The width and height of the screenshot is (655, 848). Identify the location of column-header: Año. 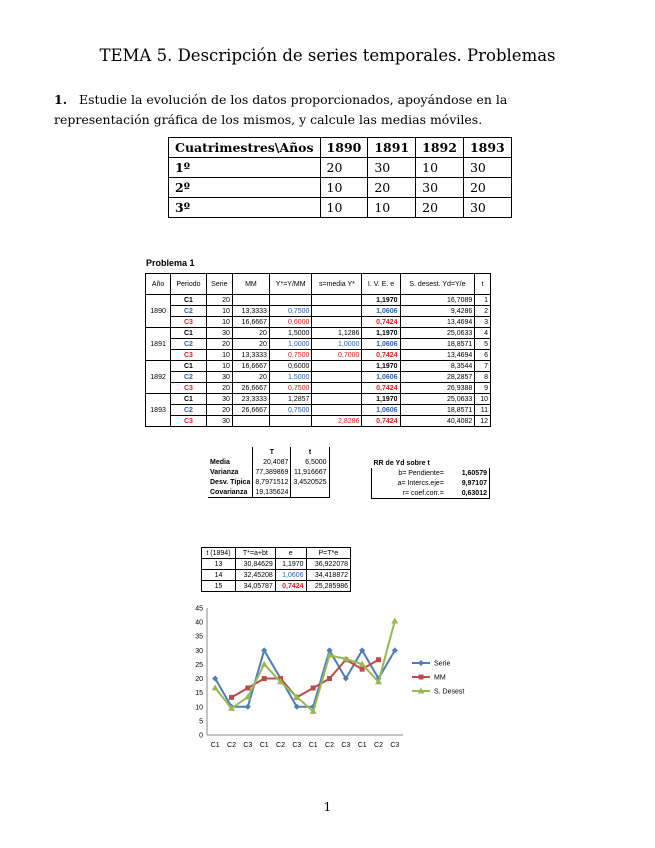
(158, 284).